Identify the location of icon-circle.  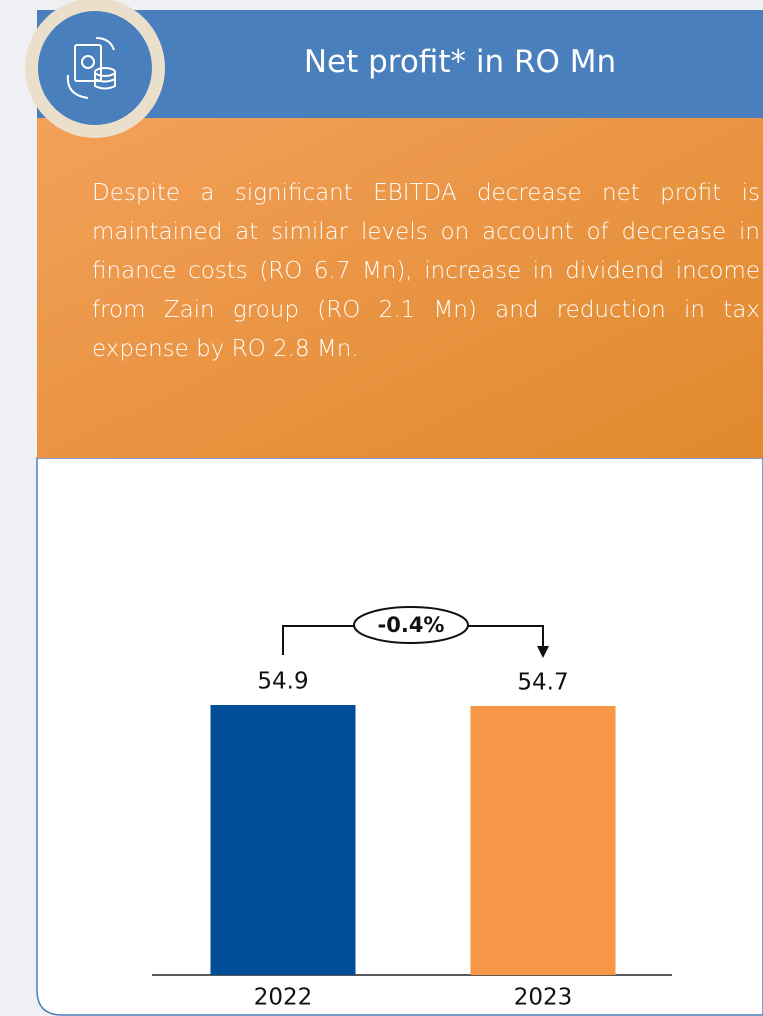
(95, 68).